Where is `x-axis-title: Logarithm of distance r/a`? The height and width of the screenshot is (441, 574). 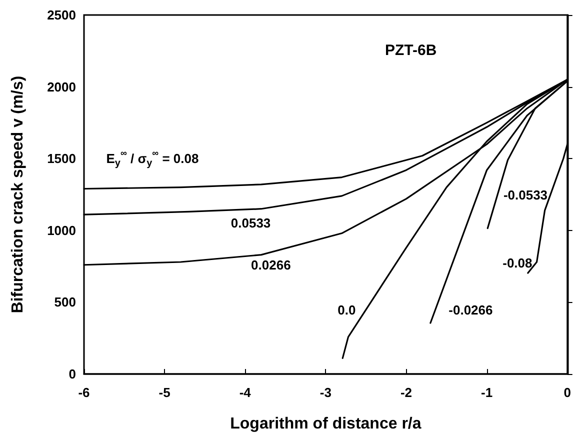
x-axis-title: Logarithm of distance r/a is located at coordinates (326, 424).